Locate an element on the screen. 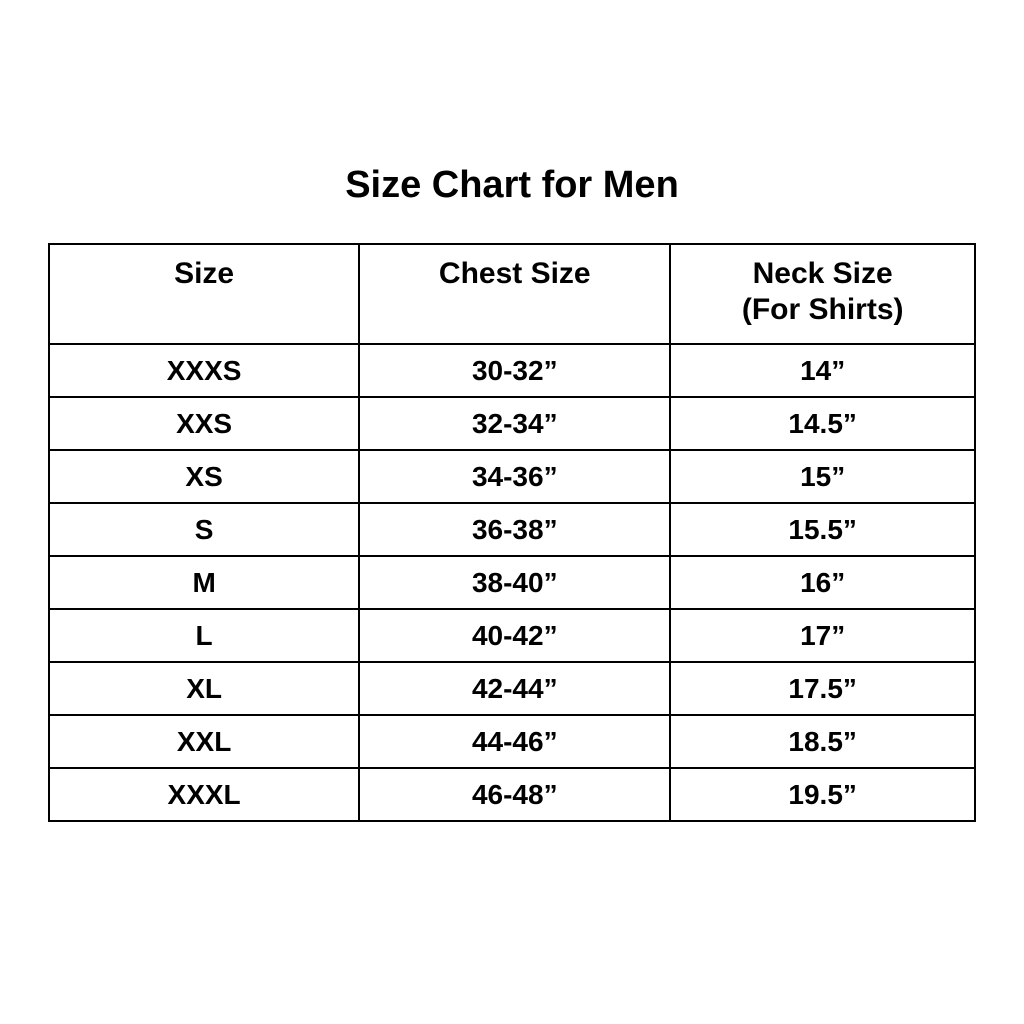 The height and width of the screenshot is (1024, 1024). neck-size-cell: 18.5” is located at coordinates (822, 741).